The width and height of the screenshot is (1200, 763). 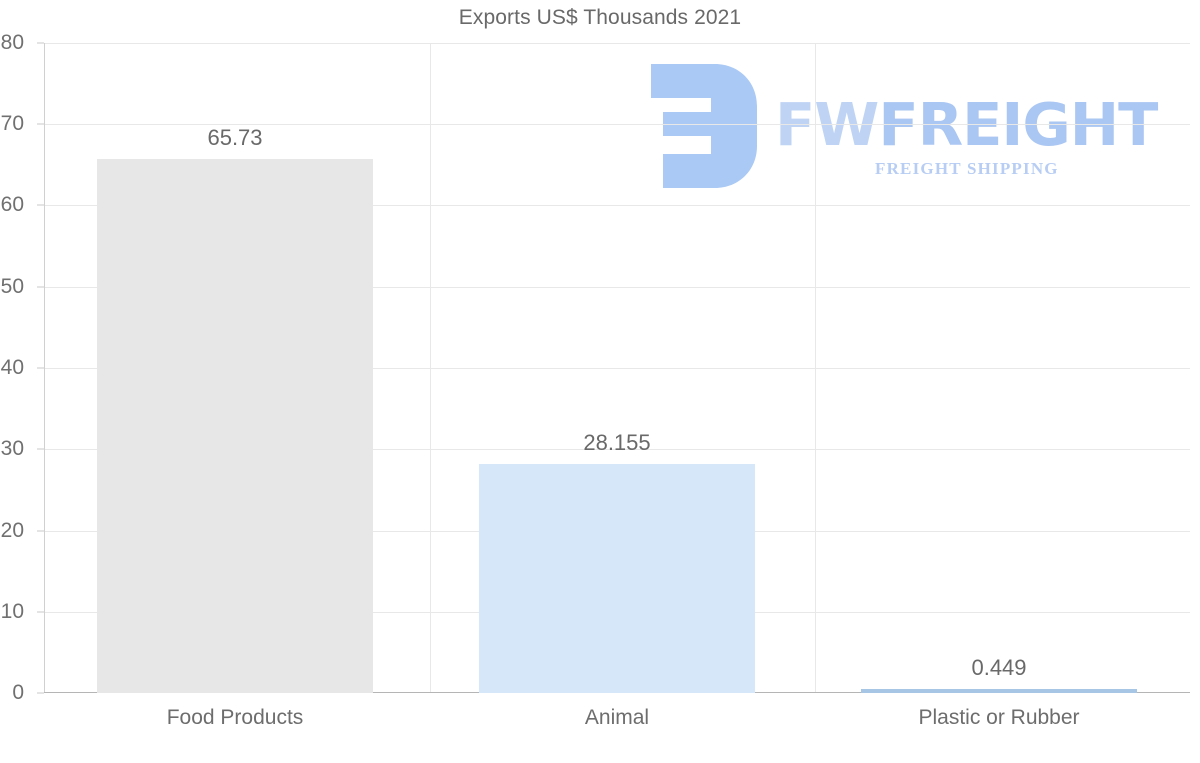 What do you see at coordinates (12, 123) in the screenshot?
I see `ytick-label-70: 70` at bounding box center [12, 123].